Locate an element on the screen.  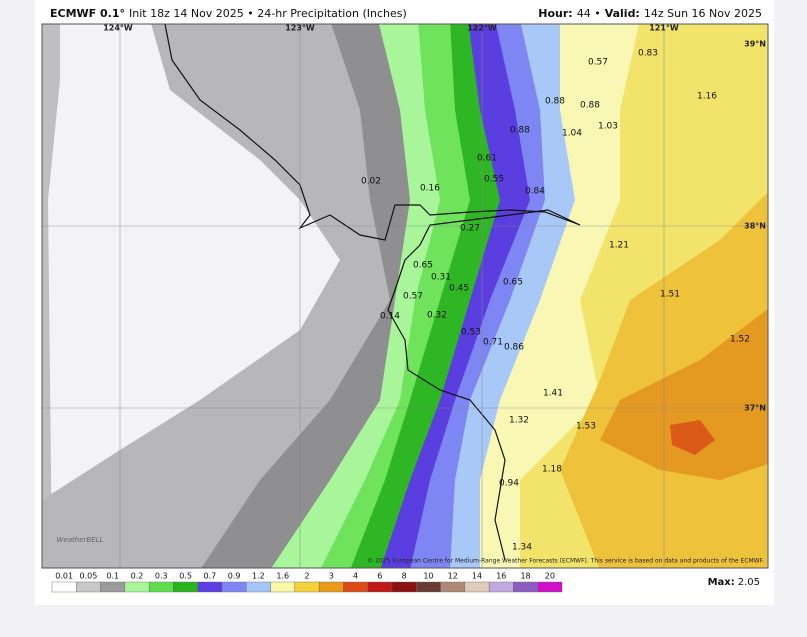
legend-label: 0.5 is located at coordinates (185, 576).